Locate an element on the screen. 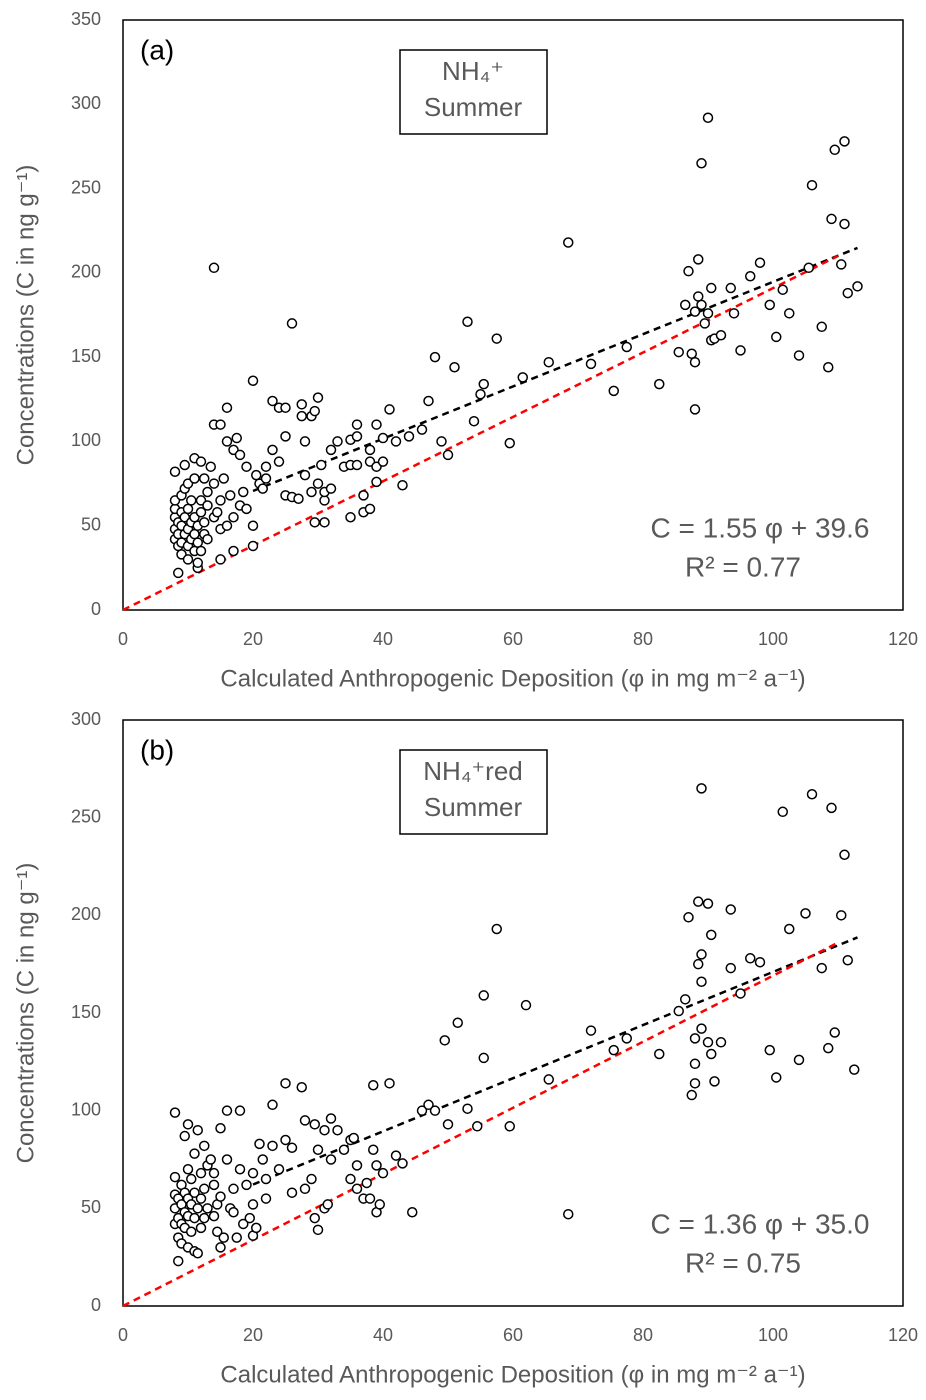  y-tick-label: 100 is located at coordinates (86, 1109).